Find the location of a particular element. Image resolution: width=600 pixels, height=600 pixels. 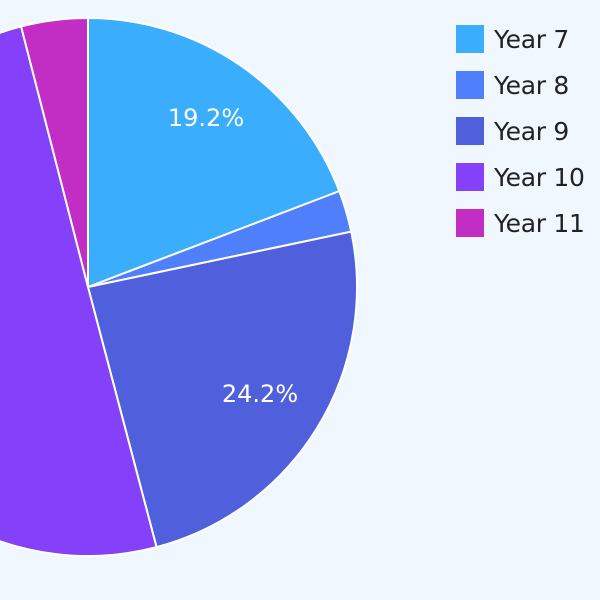

legend-label: Year 7 is located at coordinates (531, 39).